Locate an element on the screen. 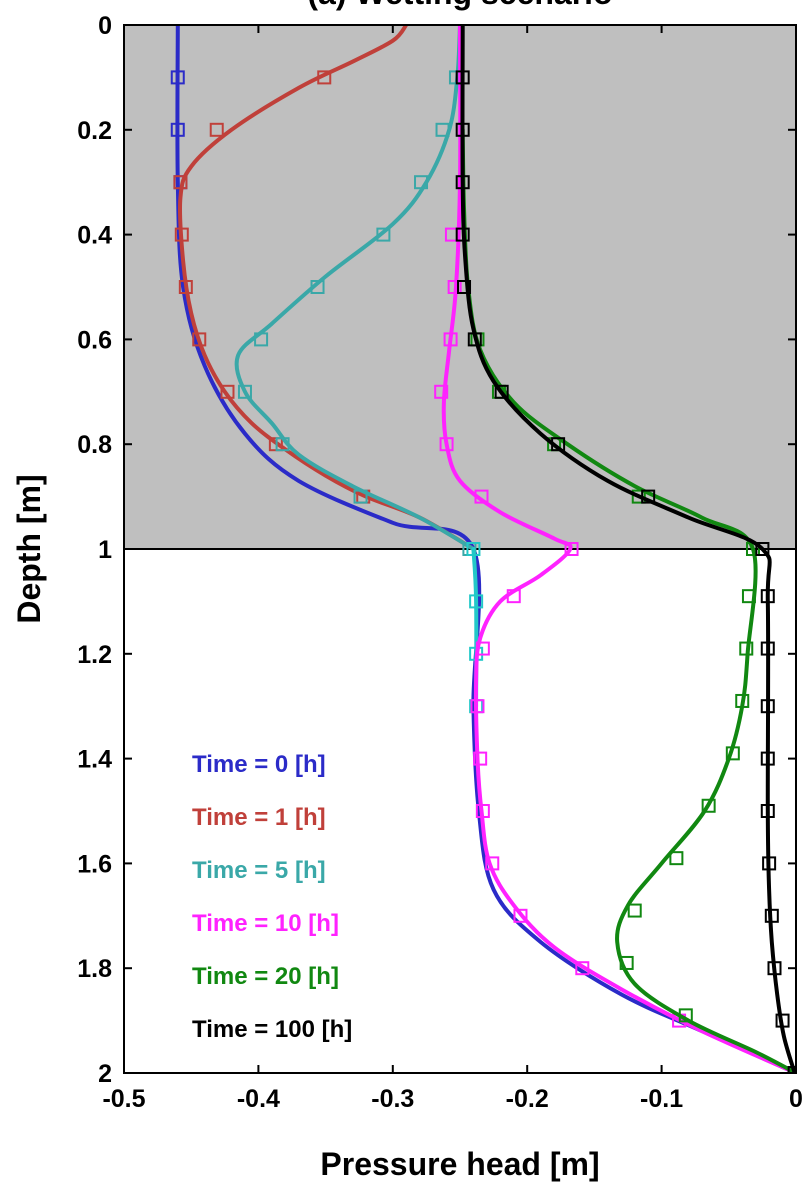 This screenshot has height=1192, width=809. x-tick-label: -0.4 is located at coordinates (258, 1099).